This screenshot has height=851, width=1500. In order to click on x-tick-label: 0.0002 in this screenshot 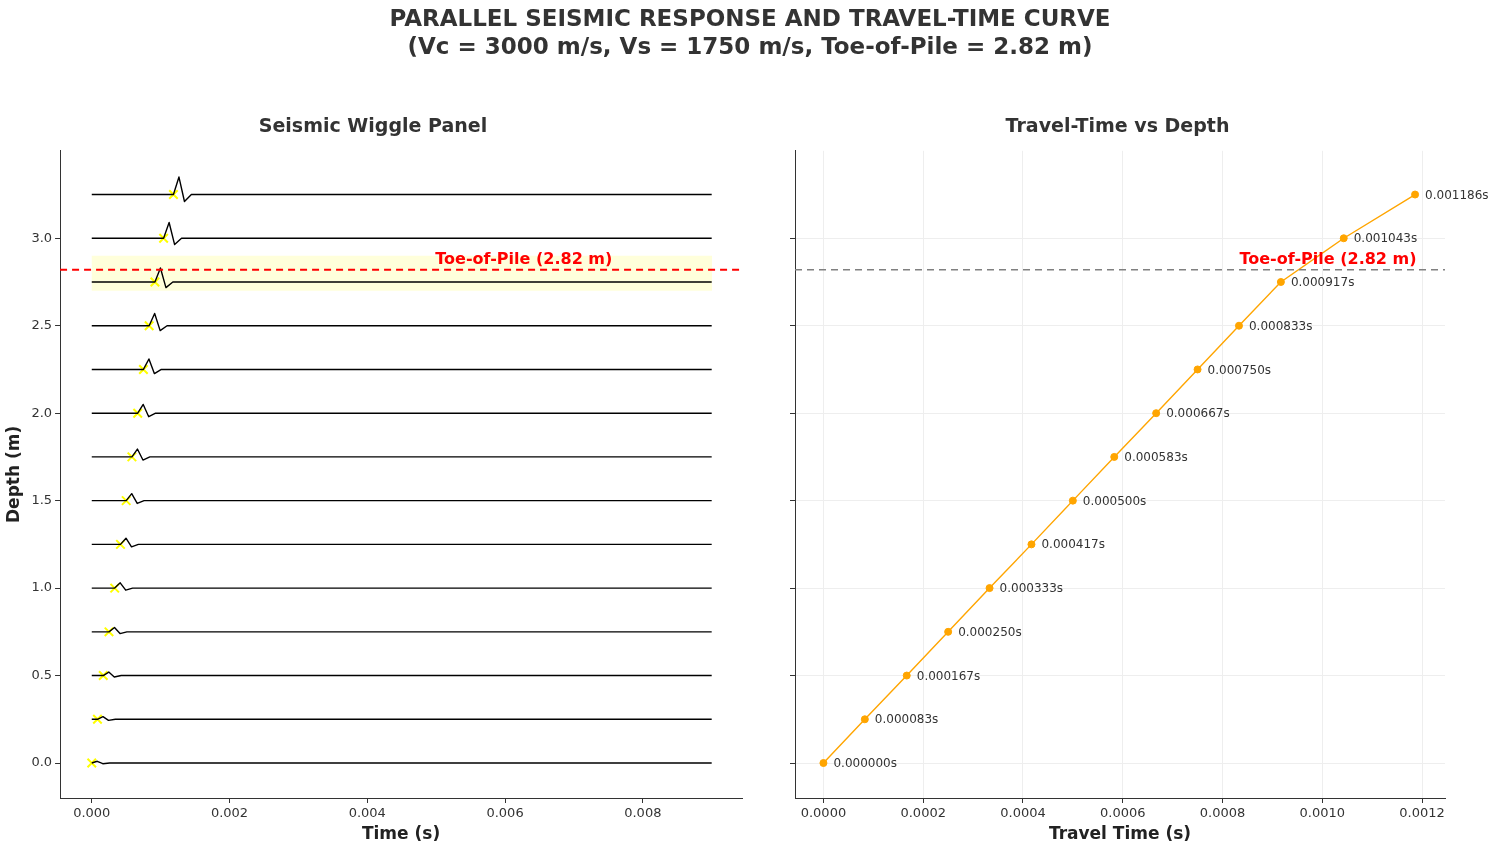, I will do `click(923, 813)`.